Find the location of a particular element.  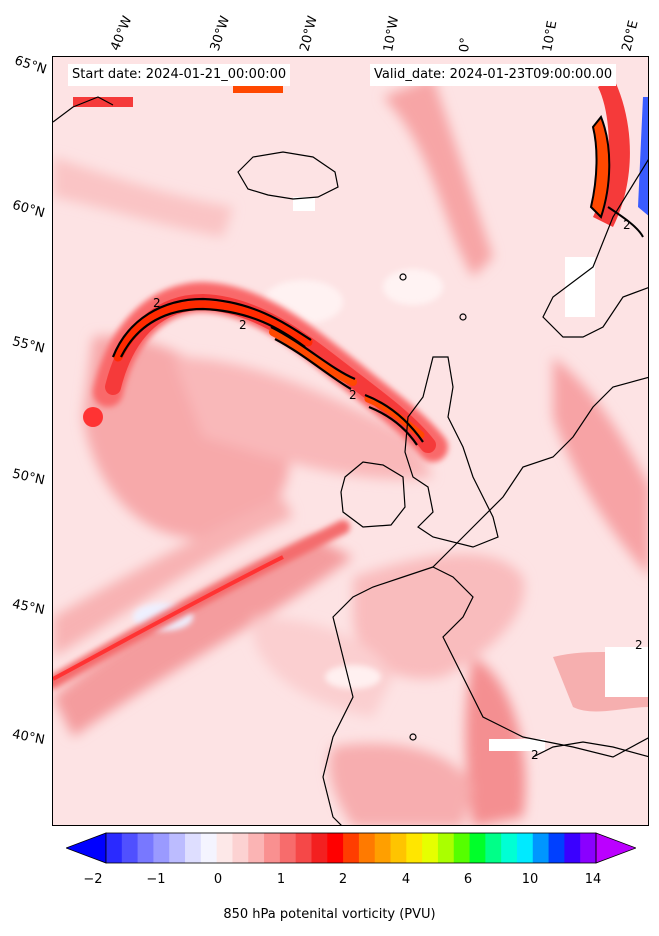

colorbar-tick: 10 is located at coordinates (530, 879).